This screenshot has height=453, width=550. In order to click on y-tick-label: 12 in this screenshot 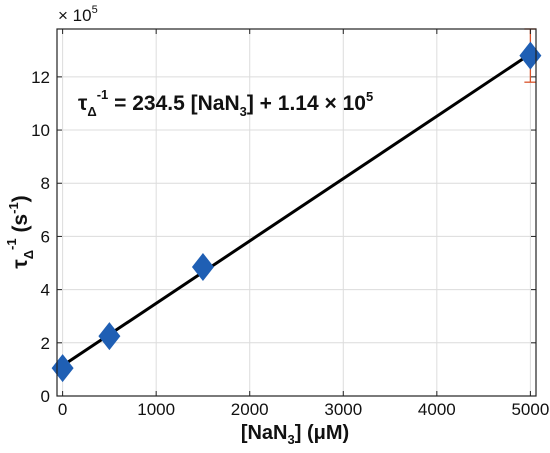, I will do `click(40, 77)`.